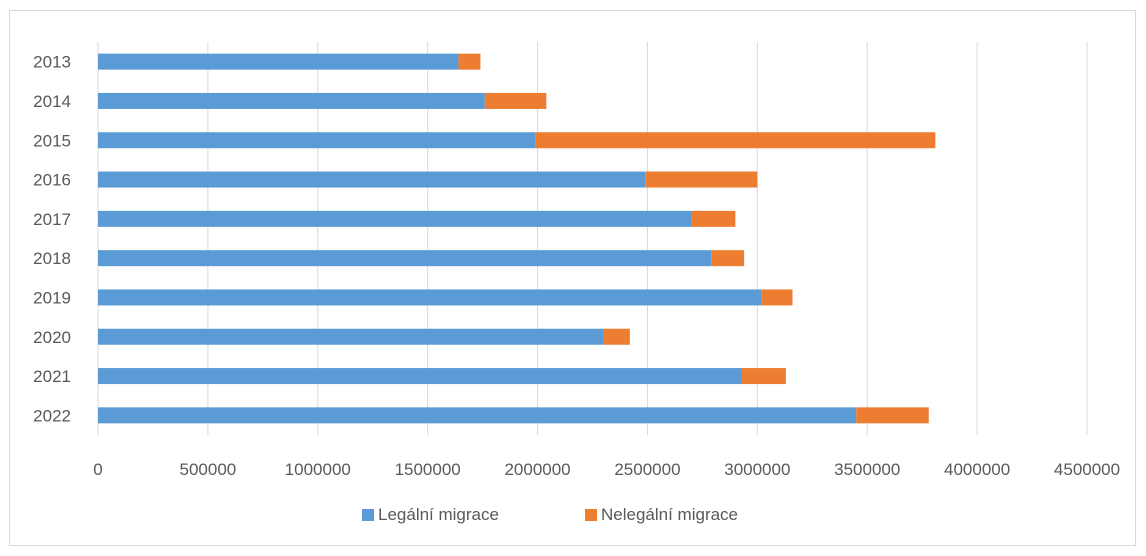  Describe the element at coordinates (1087, 469) in the screenshot. I see `x-tick-label-9: 4500000` at that location.